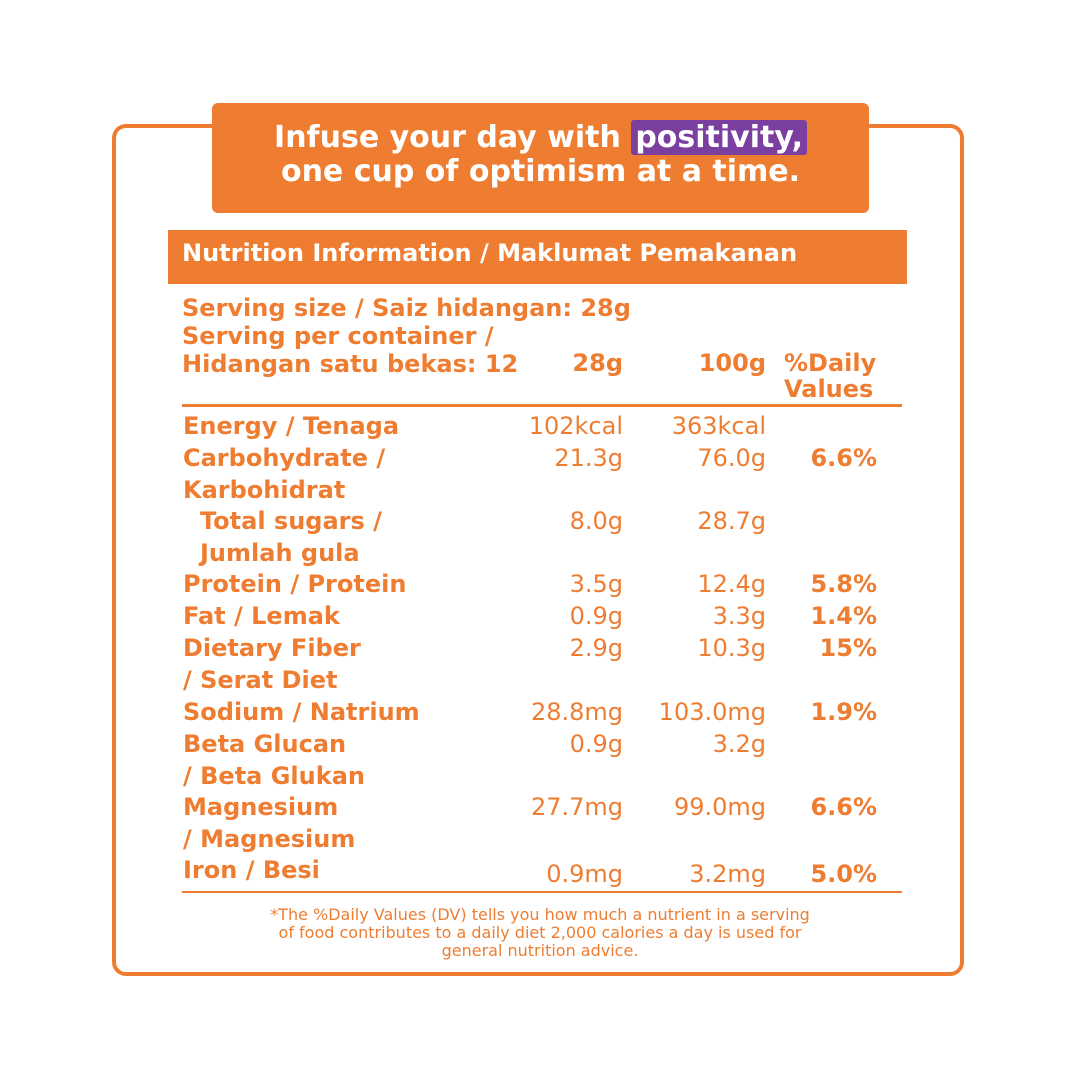 This screenshot has width=1080, height=1080. Describe the element at coordinates (542, 405) in the screenshot. I see `header-divider` at that location.